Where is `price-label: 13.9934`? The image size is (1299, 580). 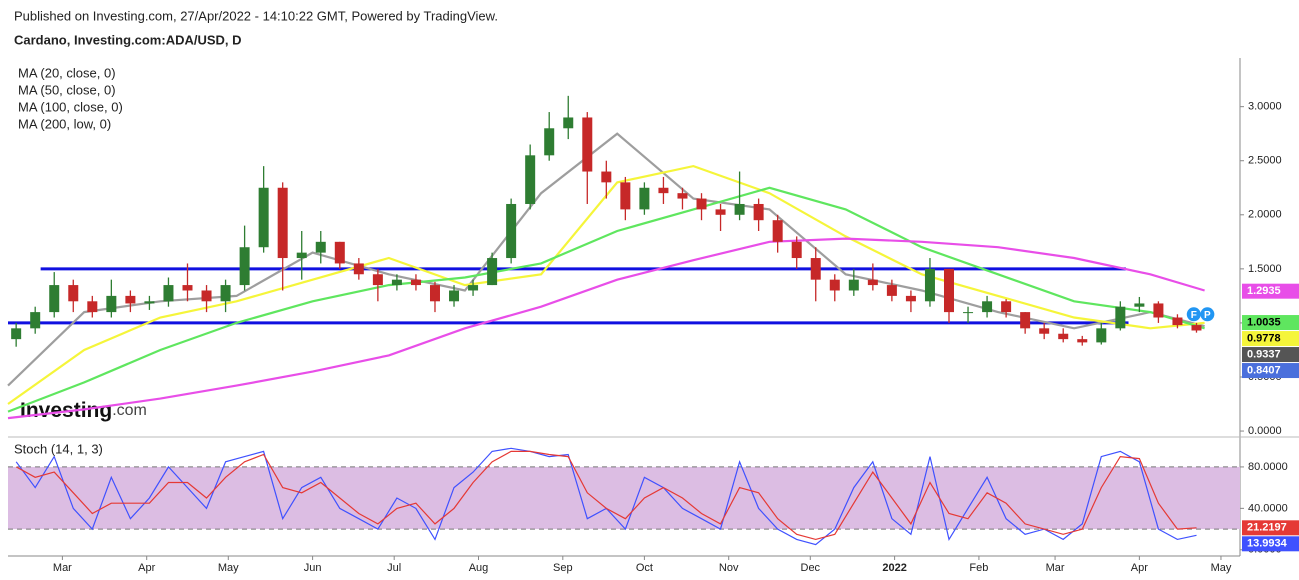 price-label: 13.9934 is located at coordinates (1267, 544).